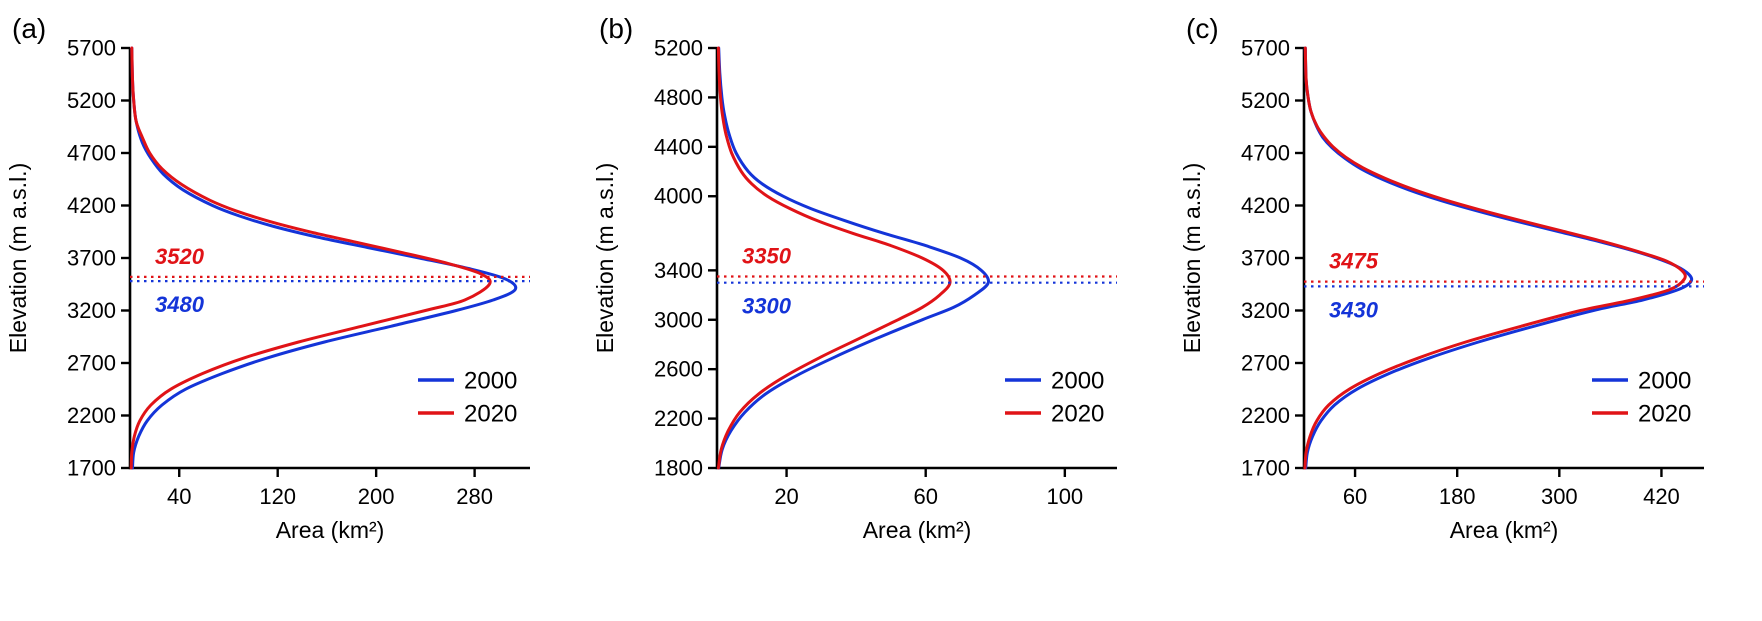  I want to click on panel-label: (a), so click(29, 28).